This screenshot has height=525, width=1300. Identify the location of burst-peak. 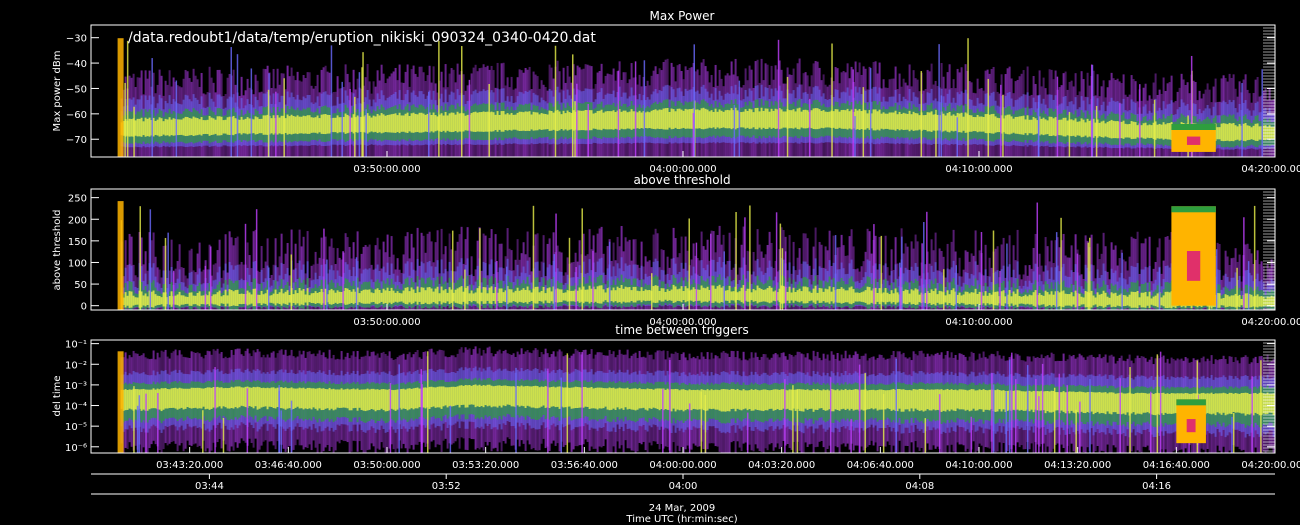
(1193, 140).